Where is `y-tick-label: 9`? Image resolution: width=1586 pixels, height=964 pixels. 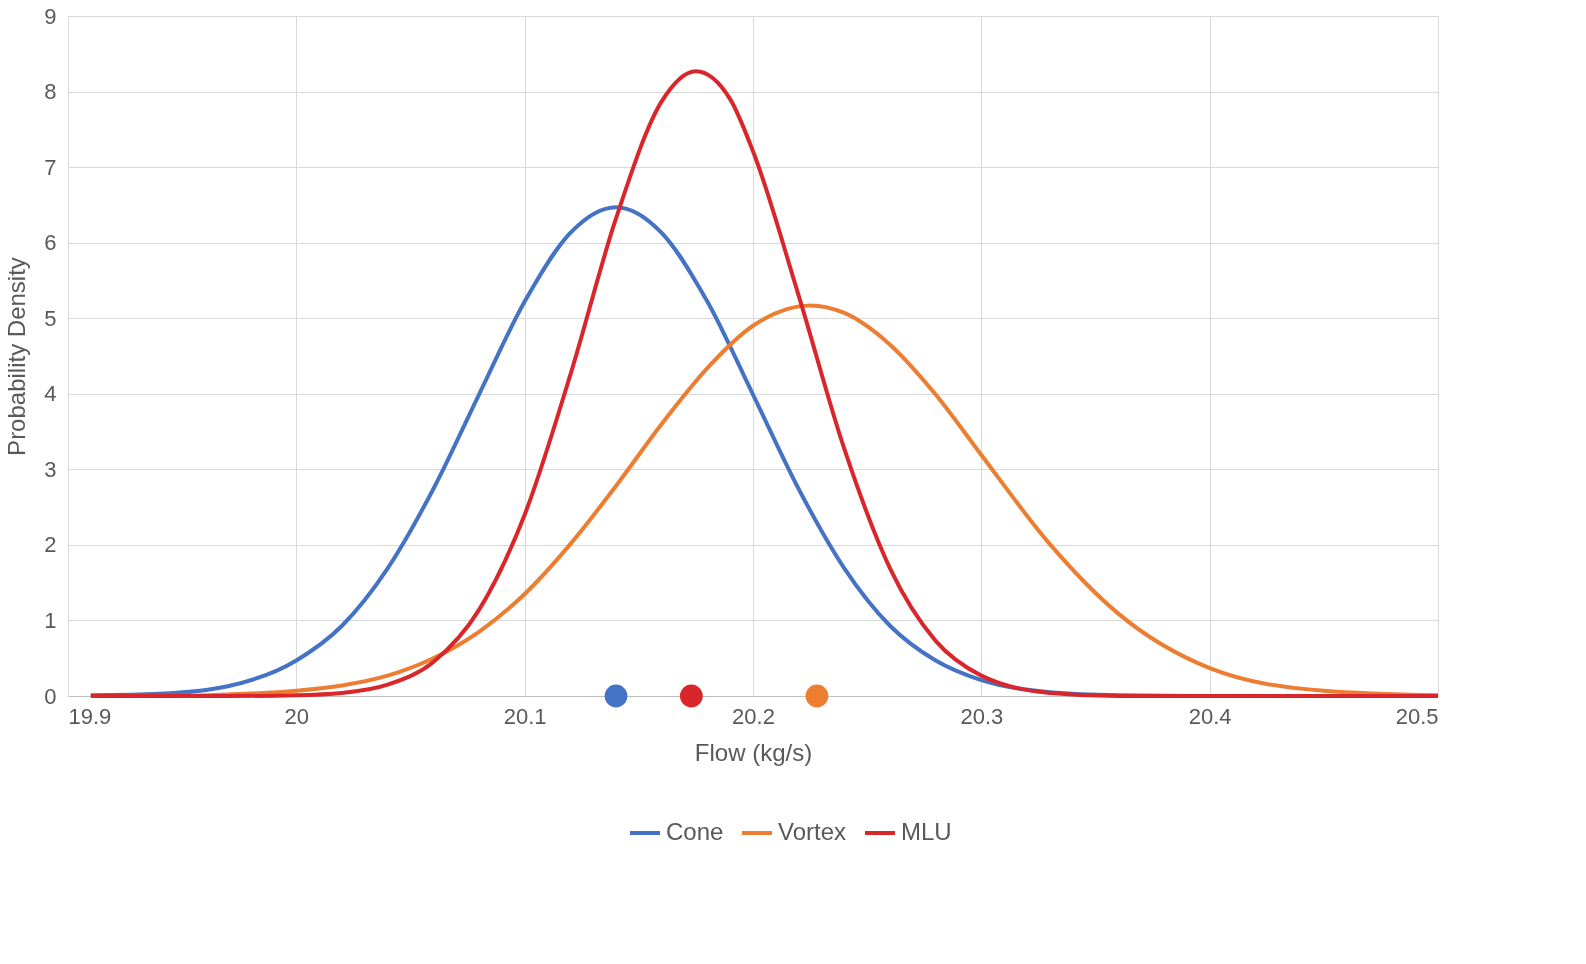
y-tick-label: 9 is located at coordinates (50, 16).